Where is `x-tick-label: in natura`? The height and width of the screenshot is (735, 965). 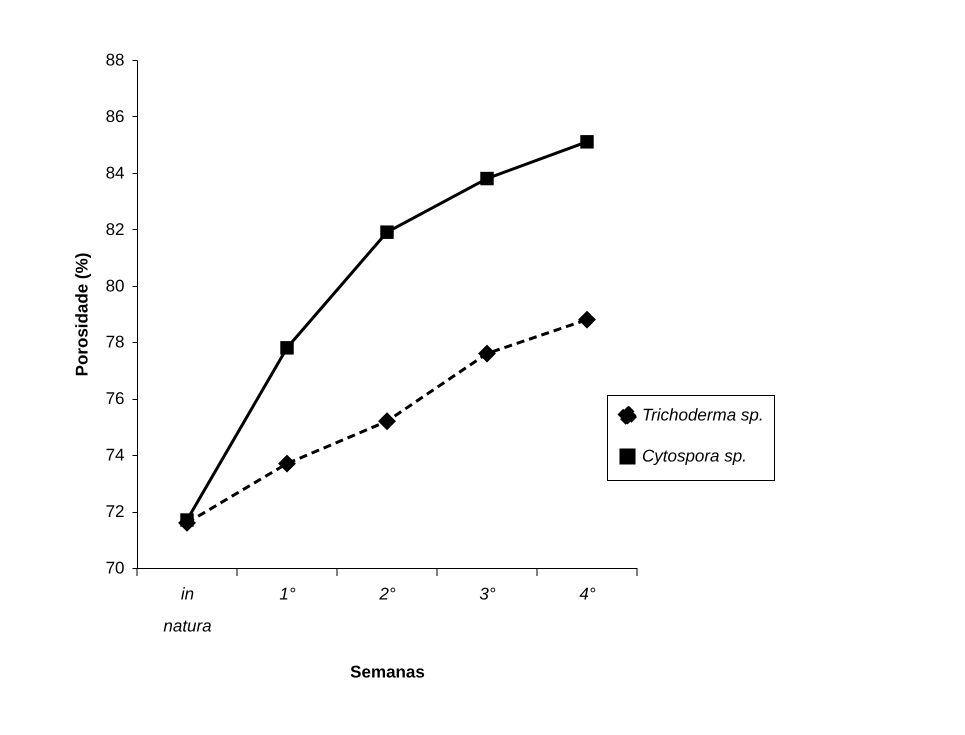 x-tick-label: in natura is located at coordinates (187, 610).